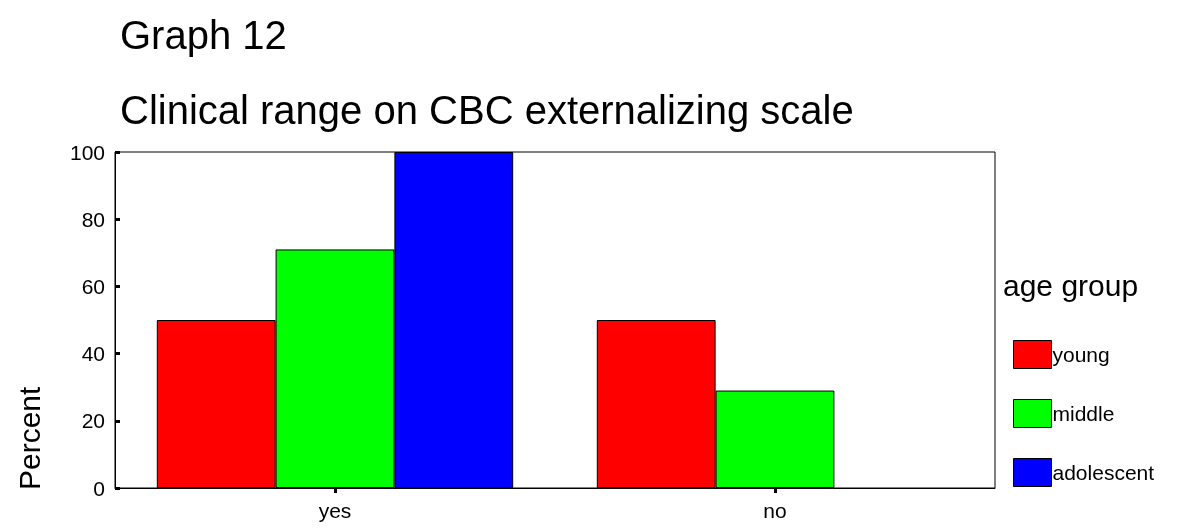  What do you see at coordinates (487, 110) in the screenshot?
I see `chart-subtitle: Clinical range on CBC externalizing scale` at bounding box center [487, 110].